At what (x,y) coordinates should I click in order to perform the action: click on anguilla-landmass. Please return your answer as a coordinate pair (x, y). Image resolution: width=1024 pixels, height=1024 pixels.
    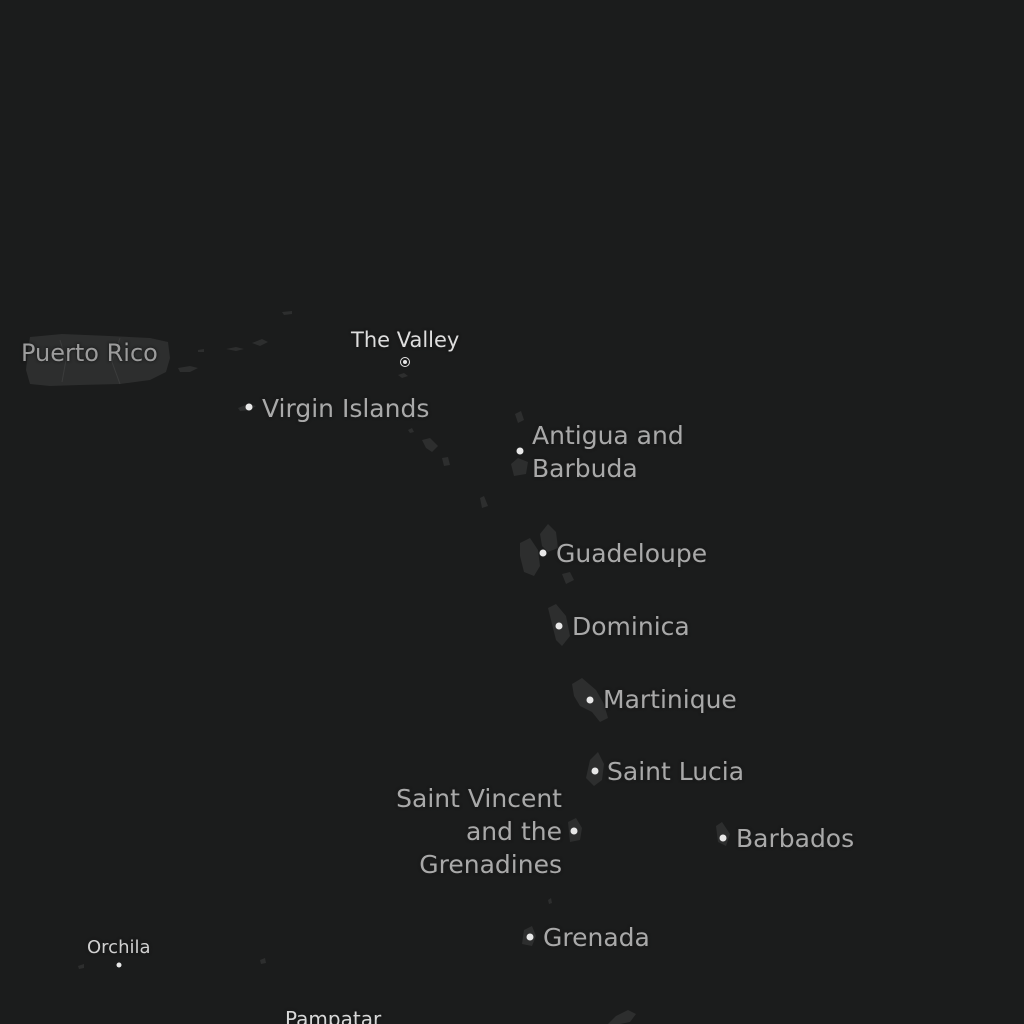
    Looking at the image, I should click on (403, 375).